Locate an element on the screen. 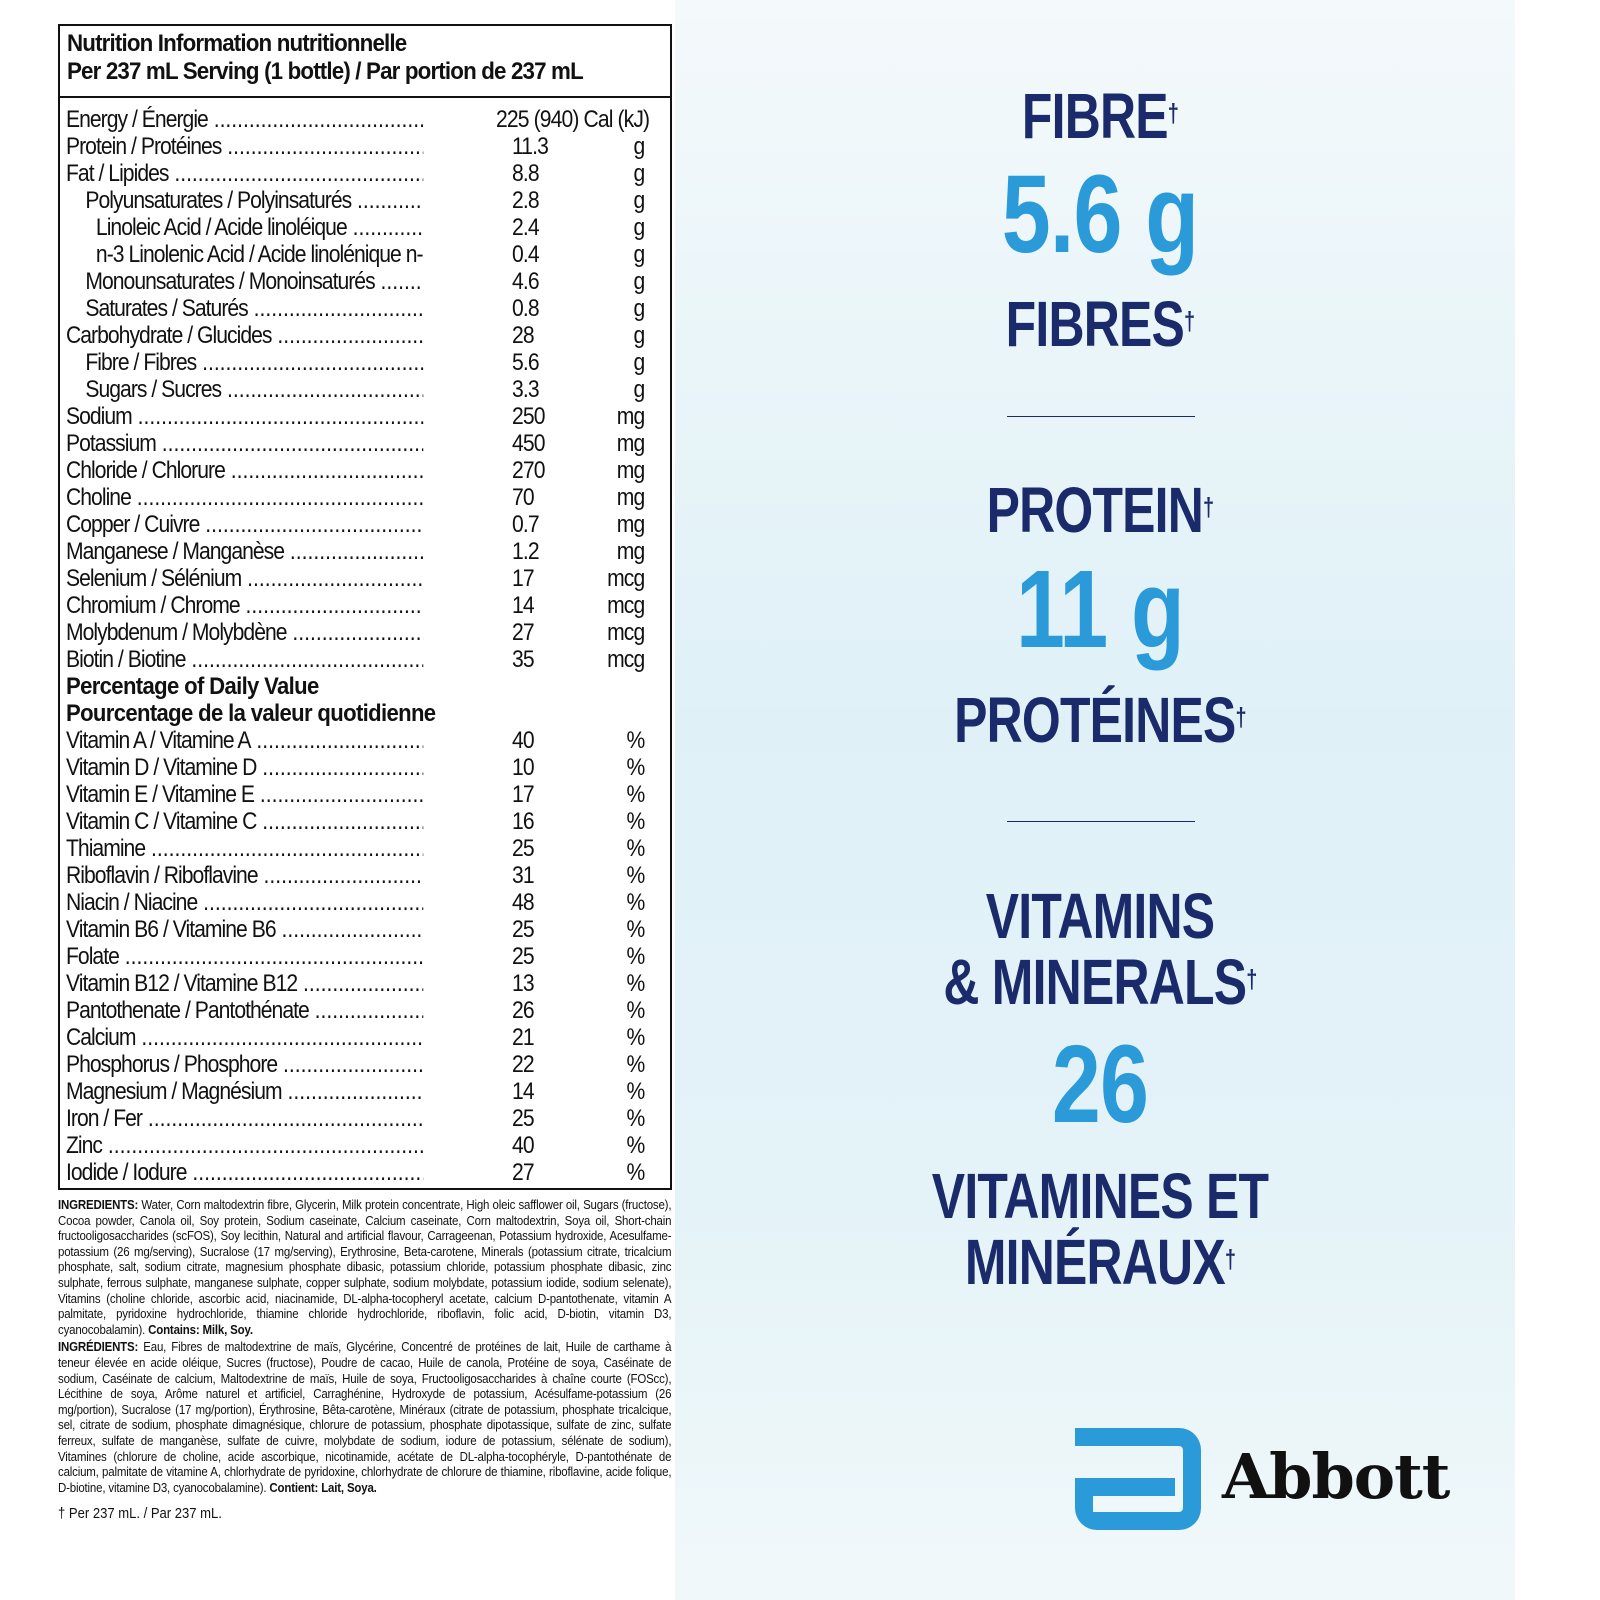 The height and width of the screenshot is (1600, 1600). nutrient-label: Polyunsaturates / Polyinsaturés is located at coordinates (244, 200).